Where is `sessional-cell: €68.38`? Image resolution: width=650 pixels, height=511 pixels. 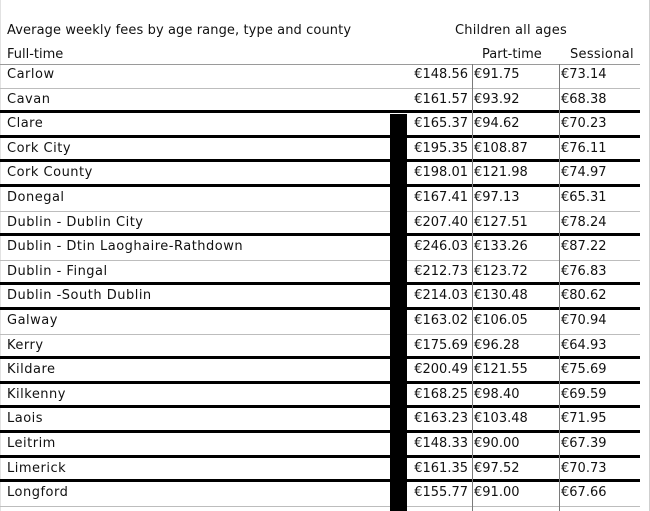
sessional-cell: €68.38 is located at coordinates (584, 99).